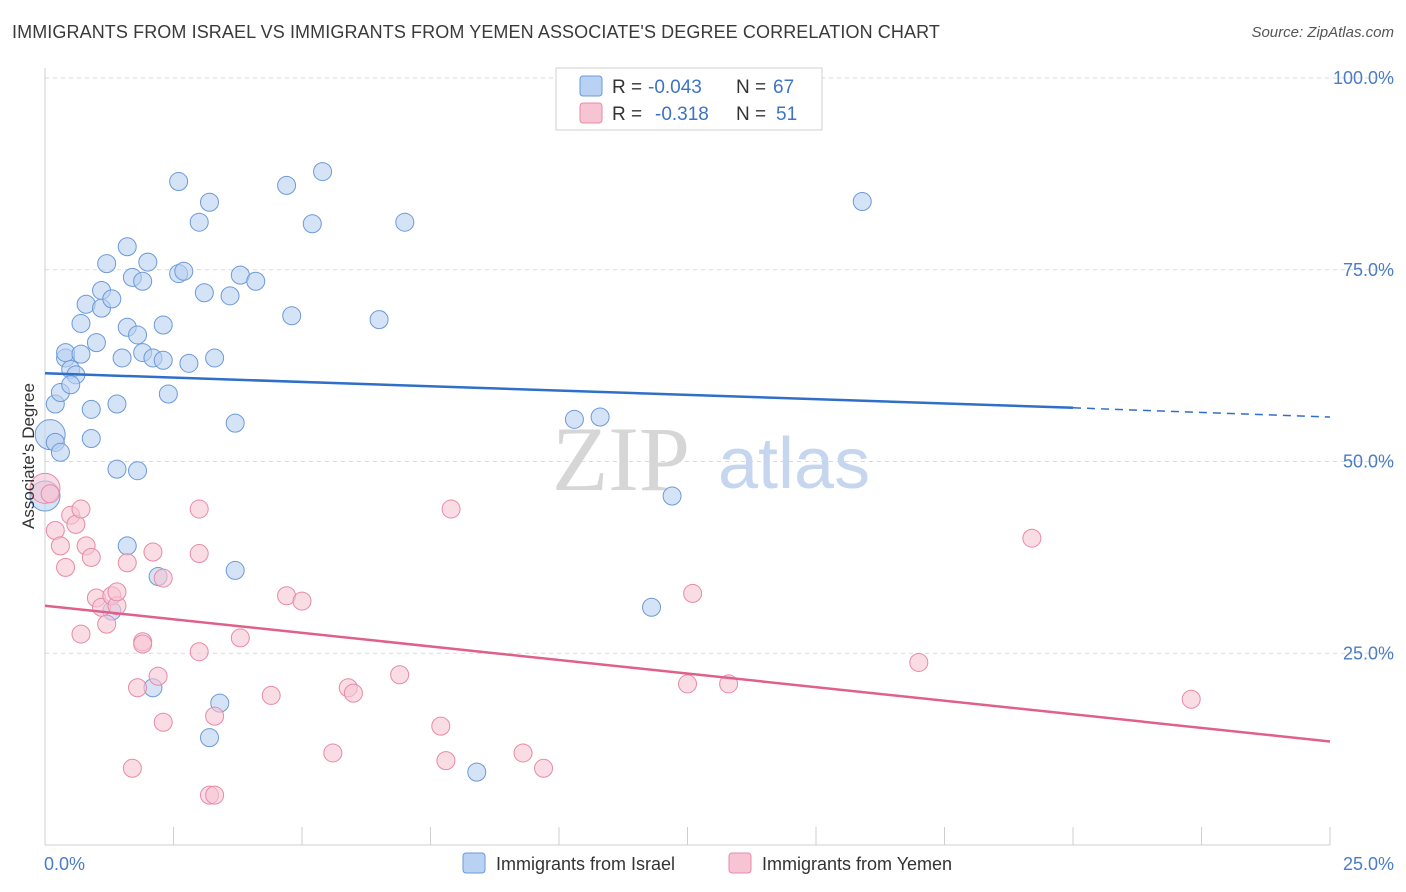 The image size is (1406, 892). What do you see at coordinates (1368, 653) in the screenshot?
I see `y-tick-label: 25.0%` at bounding box center [1368, 653].